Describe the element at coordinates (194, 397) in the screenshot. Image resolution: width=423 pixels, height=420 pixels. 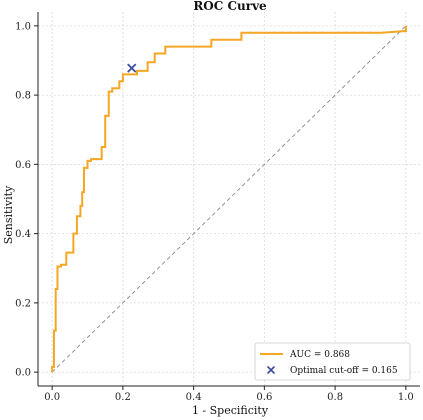
I see `x-tick-label: 0.4` at that location.